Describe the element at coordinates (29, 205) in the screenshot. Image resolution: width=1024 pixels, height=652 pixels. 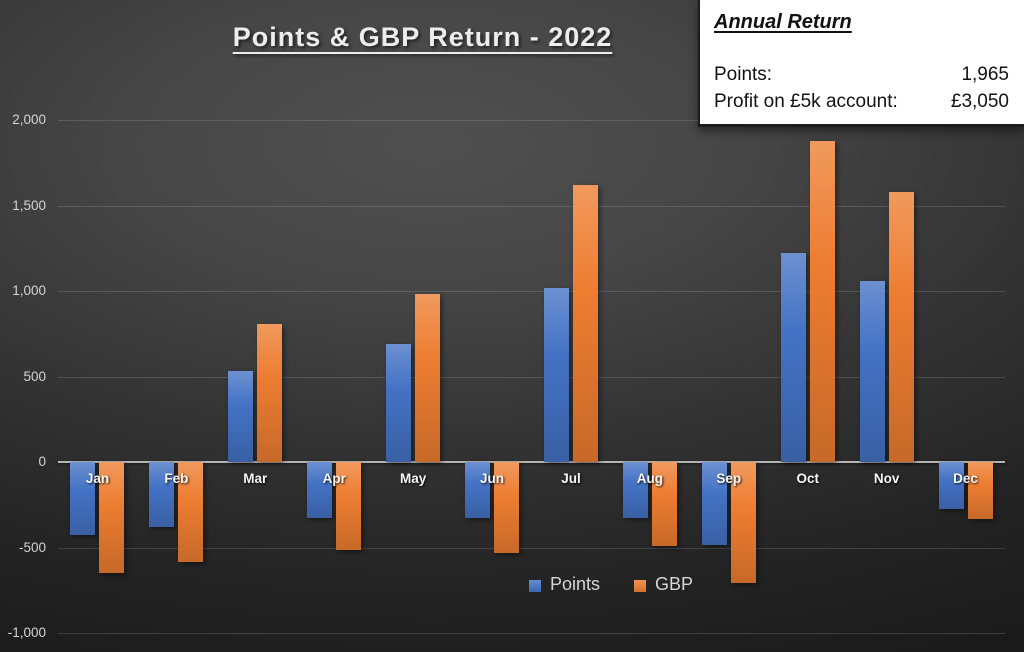
I see `y-tick-label-1500: 1,500` at that location.